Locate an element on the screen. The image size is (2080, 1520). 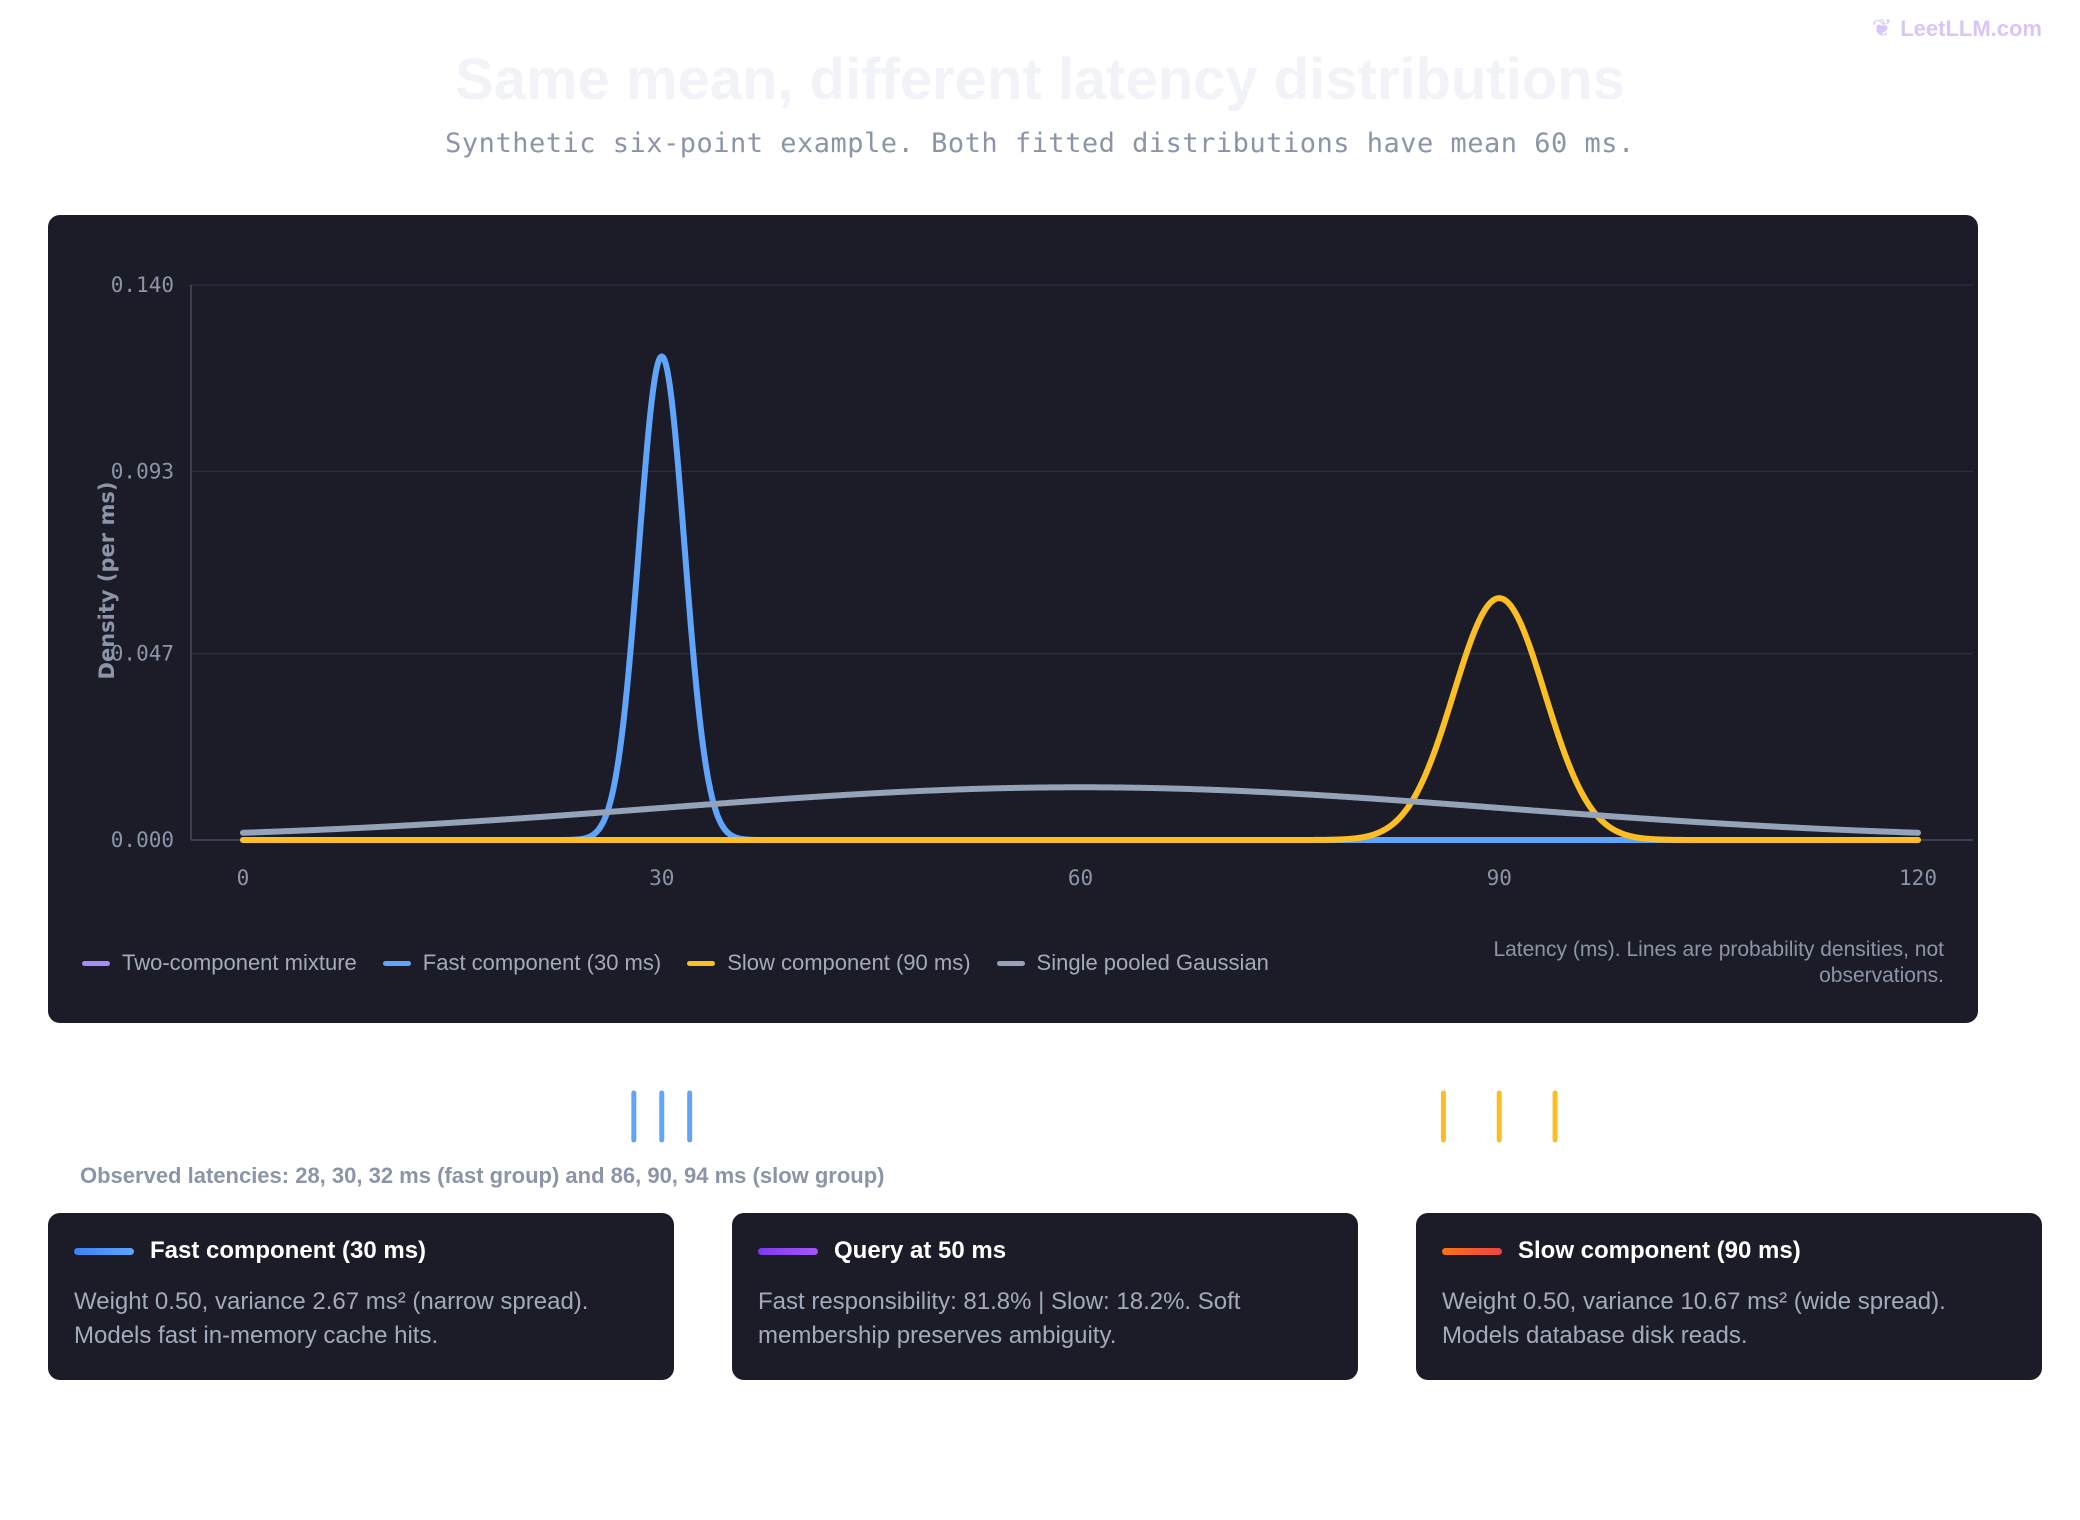
legend-swatch-slow is located at coordinates (701, 963).